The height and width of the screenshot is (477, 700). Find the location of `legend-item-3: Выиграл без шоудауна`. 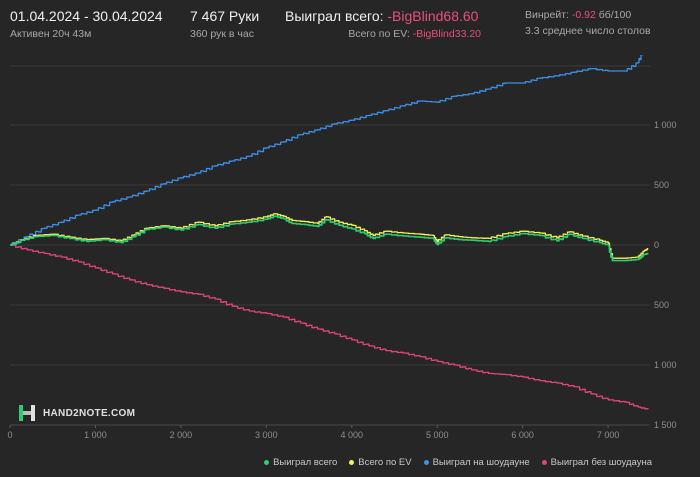

legend-item-3: Выиграл без шоудауна is located at coordinates (596, 462).